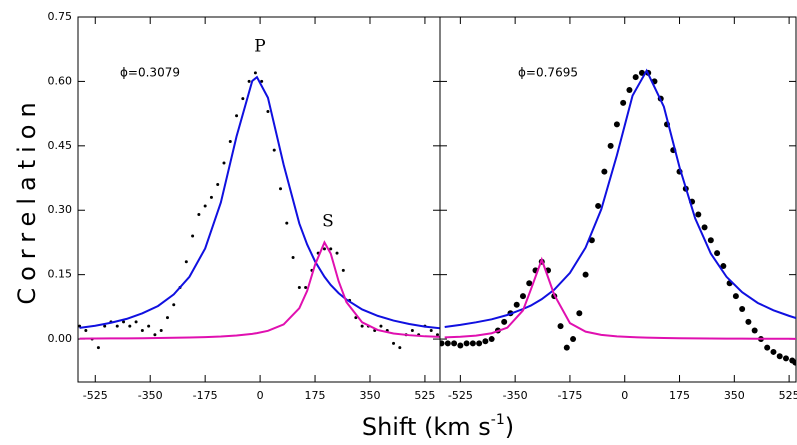  Describe the element at coordinates (548, 73) in the screenshot. I see `annotation: ϕ=0.7695` at that location.